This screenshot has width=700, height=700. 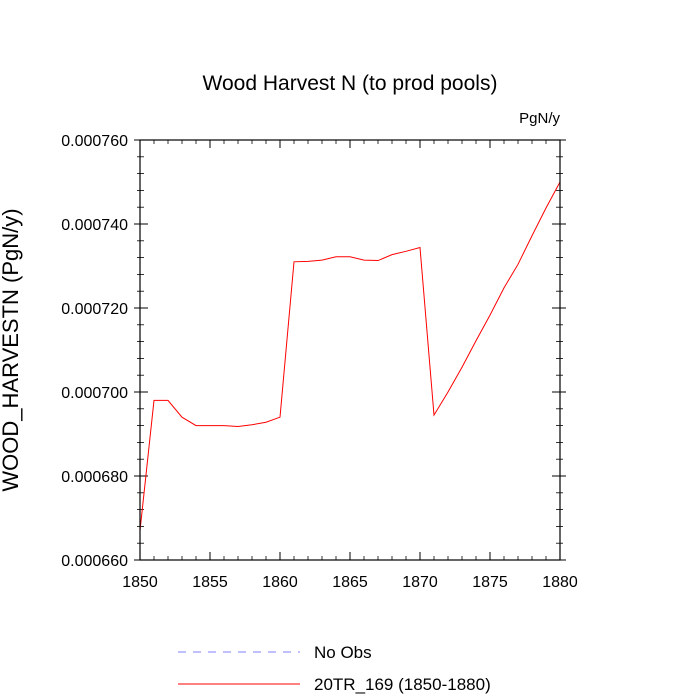 What do you see at coordinates (210, 582) in the screenshot?
I see `x-tick-label: 1855` at bounding box center [210, 582].